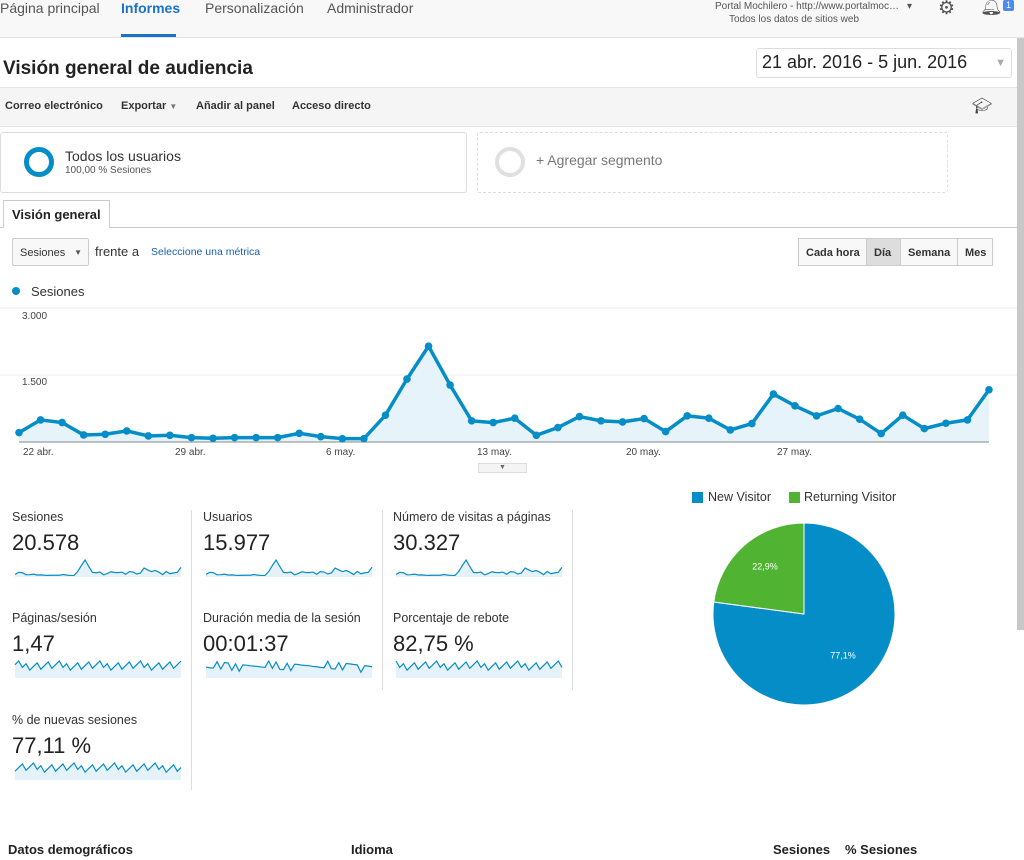 This screenshot has width=1024, height=860. I want to click on notification-badge: 1, so click(1009, 5).